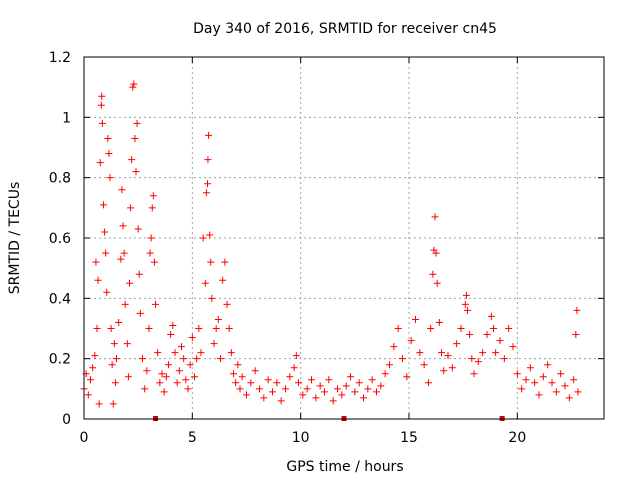 Image resolution: width=640 pixels, height=480 pixels. I want to click on y-tick-label: 0.4, so click(60, 299).